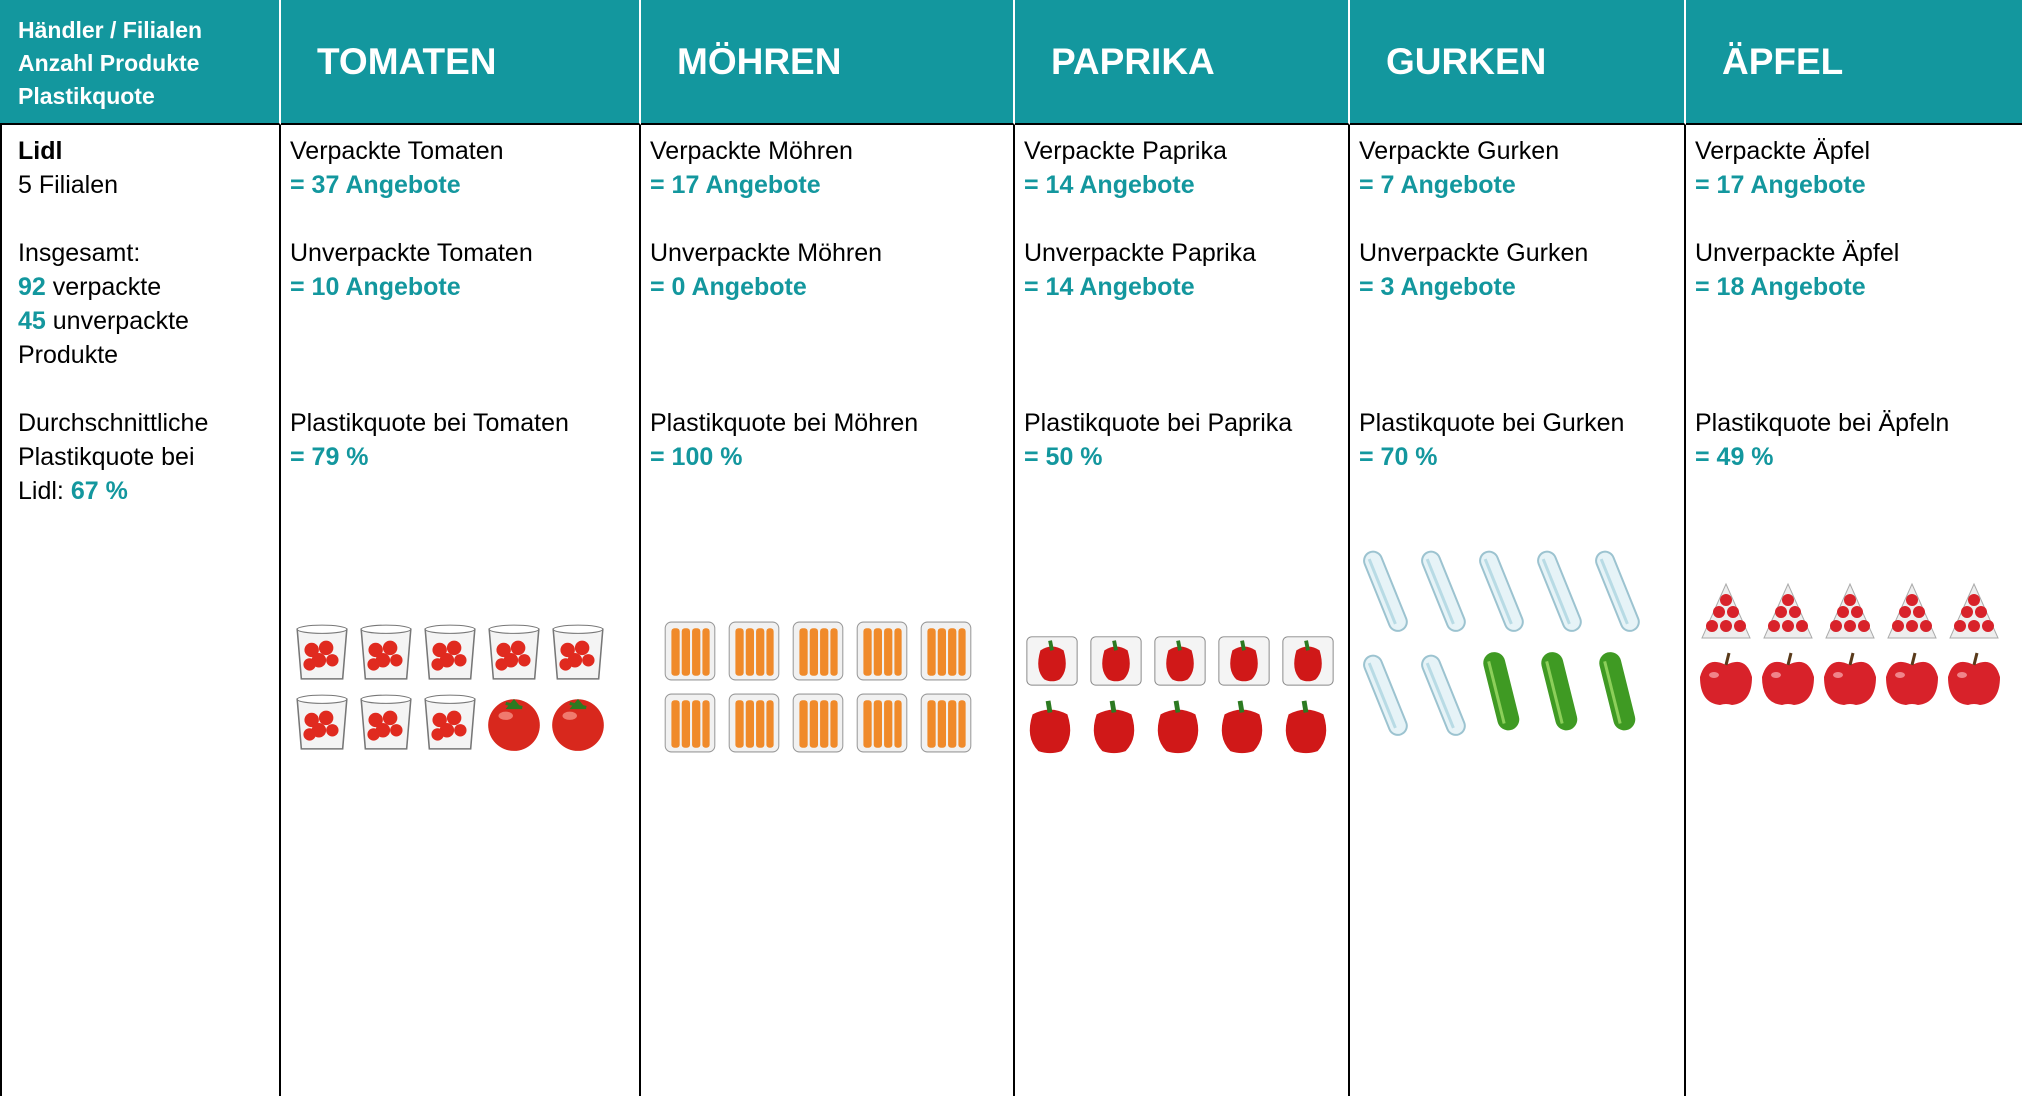 The width and height of the screenshot is (2022, 1096). Describe the element at coordinates (1158, 423) in the screenshot. I see `quota-label: Plastikquote bei Paprika` at that location.